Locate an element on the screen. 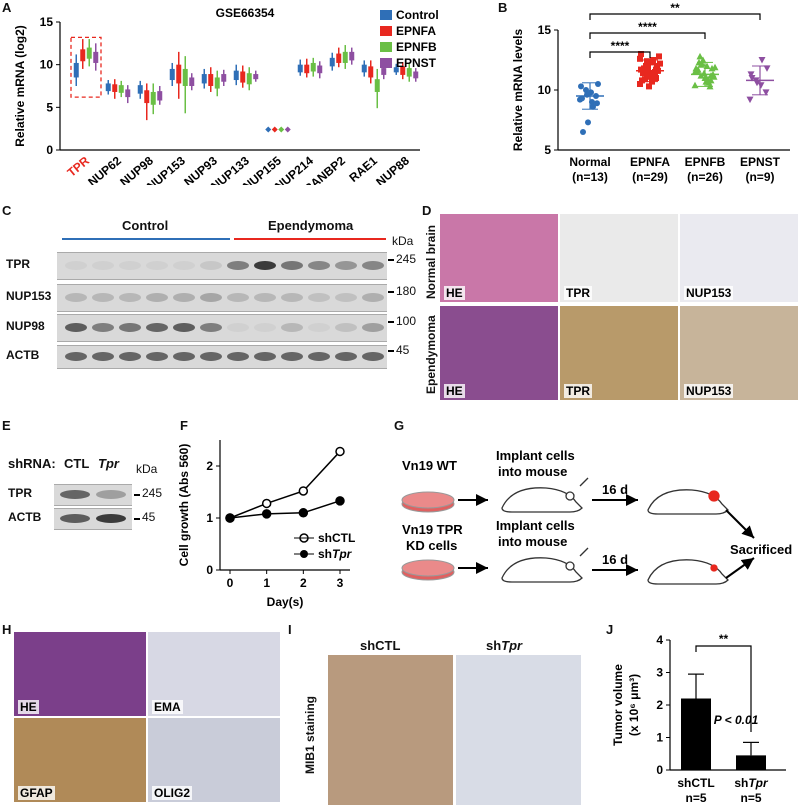 The image size is (800, 809). chart-j-ytick-label: 4 is located at coordinates (659, 640).